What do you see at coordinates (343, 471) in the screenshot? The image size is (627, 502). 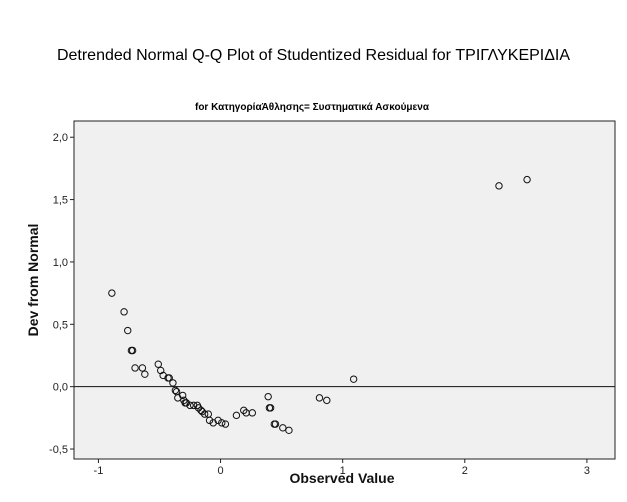 I see `x-tick-label: 1` at bounding box center [343, 471].